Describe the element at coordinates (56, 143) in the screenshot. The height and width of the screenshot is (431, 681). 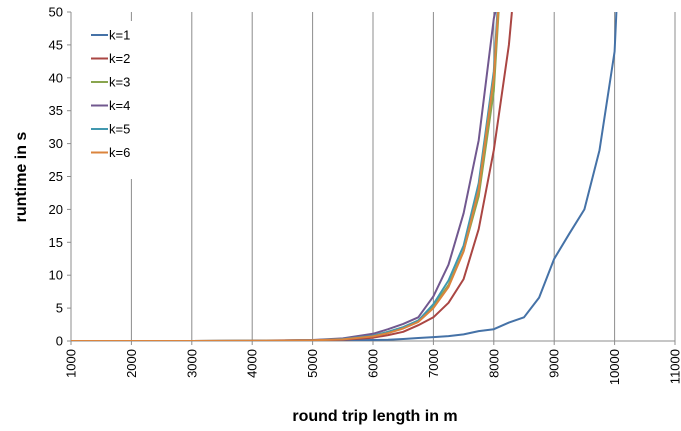
I see `y-tick-label: 30` at that location.